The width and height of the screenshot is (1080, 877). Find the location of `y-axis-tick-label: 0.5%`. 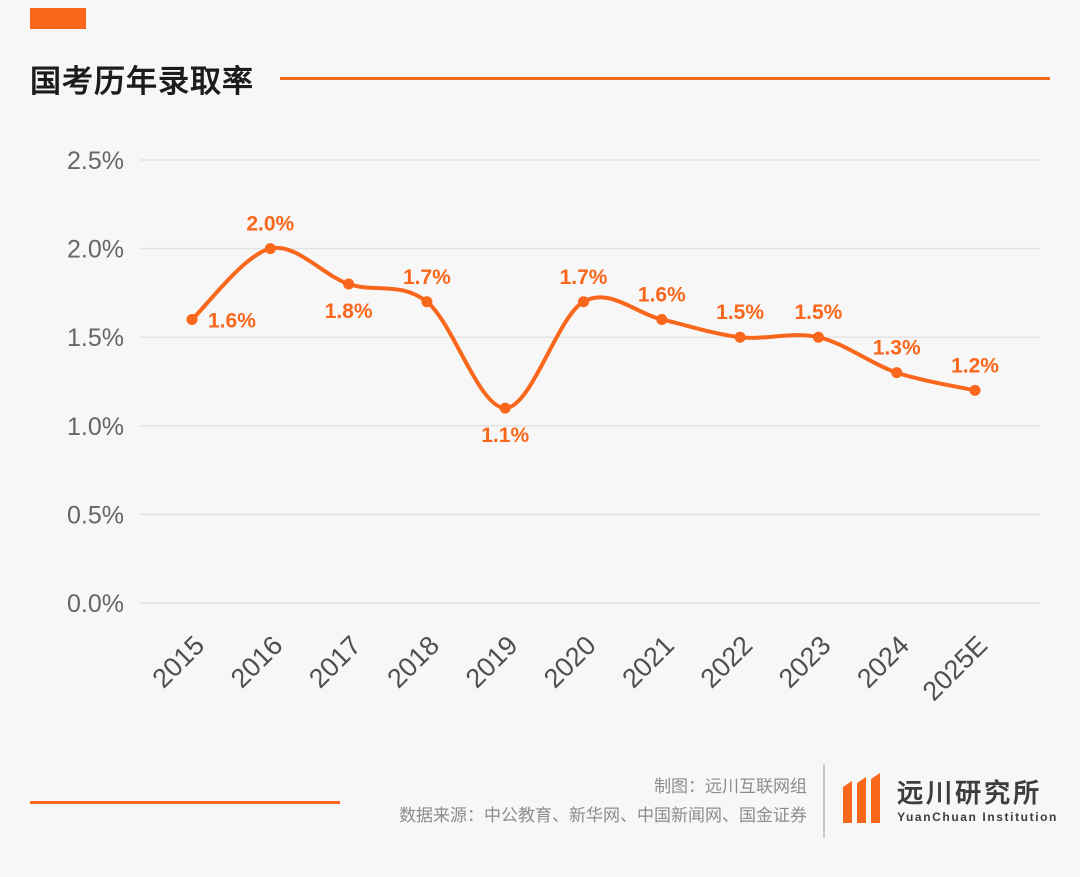

y-axis-tick-label: 0.5% is located at coordinates (95, 515).